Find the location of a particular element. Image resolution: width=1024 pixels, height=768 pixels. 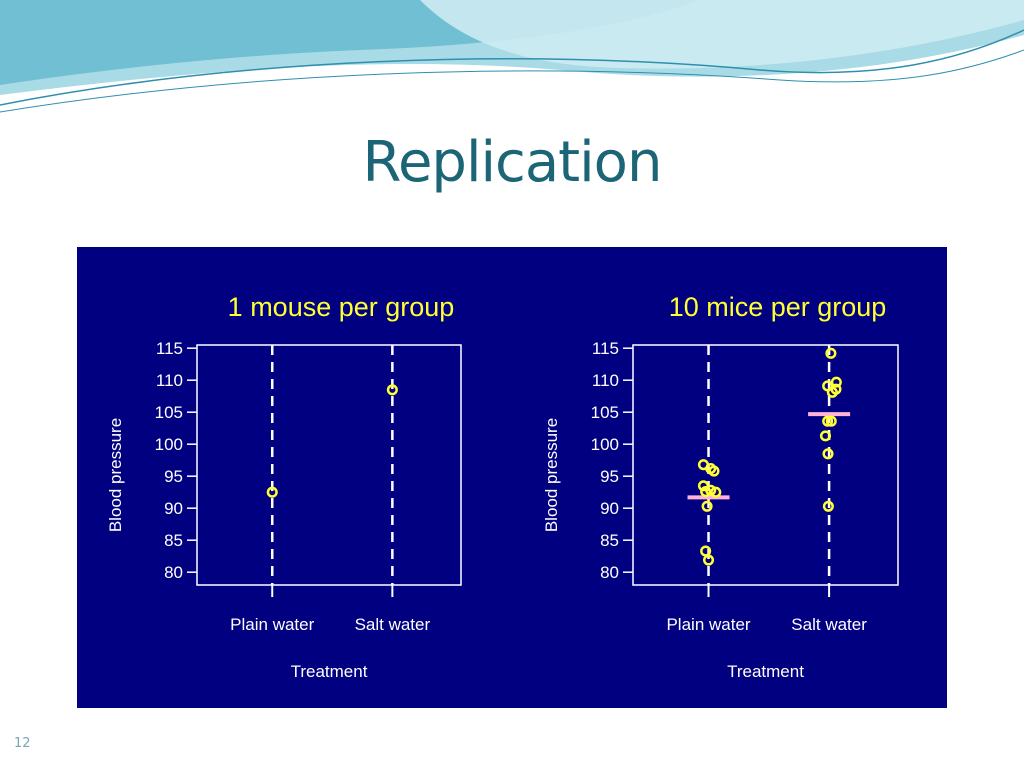

plot-title: 10 mice per group is located at coordinates (778, 307).